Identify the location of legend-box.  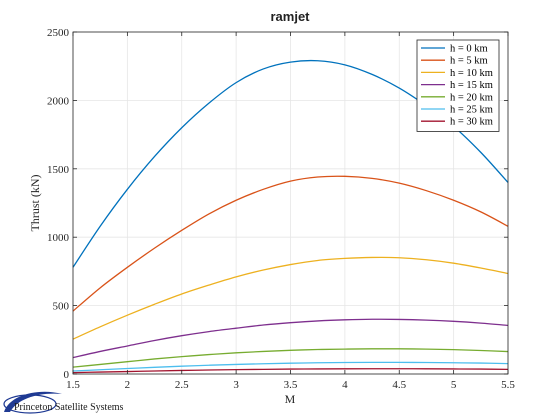
(458, 85).